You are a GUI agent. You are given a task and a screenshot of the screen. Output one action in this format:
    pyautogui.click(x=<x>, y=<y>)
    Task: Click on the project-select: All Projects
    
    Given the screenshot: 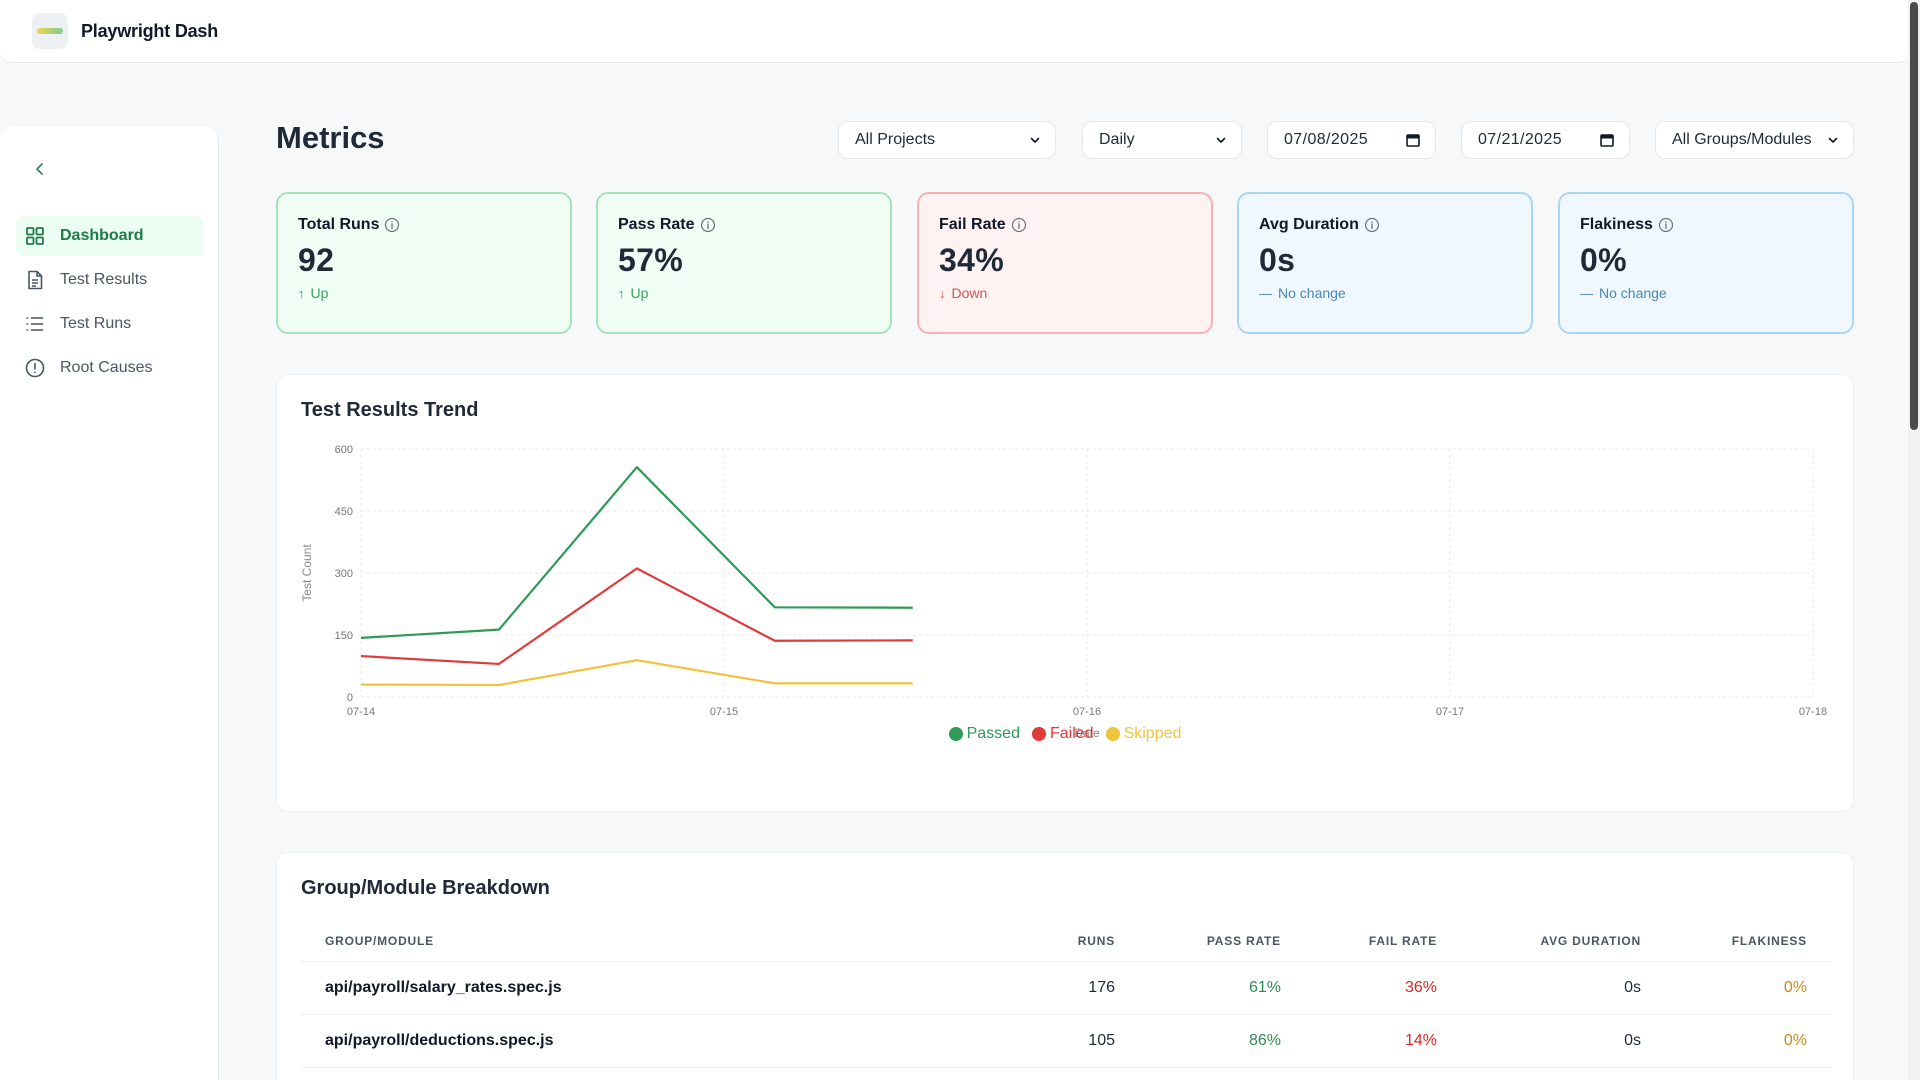 What is the action you would take?
    pyautogui.click(x=947, y=140)
    